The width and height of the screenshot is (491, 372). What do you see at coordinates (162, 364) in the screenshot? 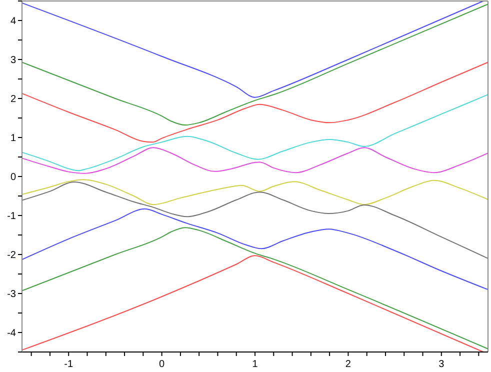
I see `x-tick-label: 0` at bounding box center [162, 364].